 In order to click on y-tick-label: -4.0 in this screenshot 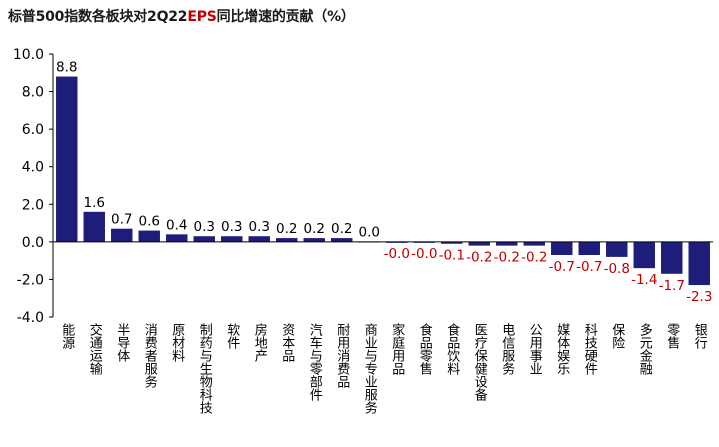, I will do `click(30, 318)`.